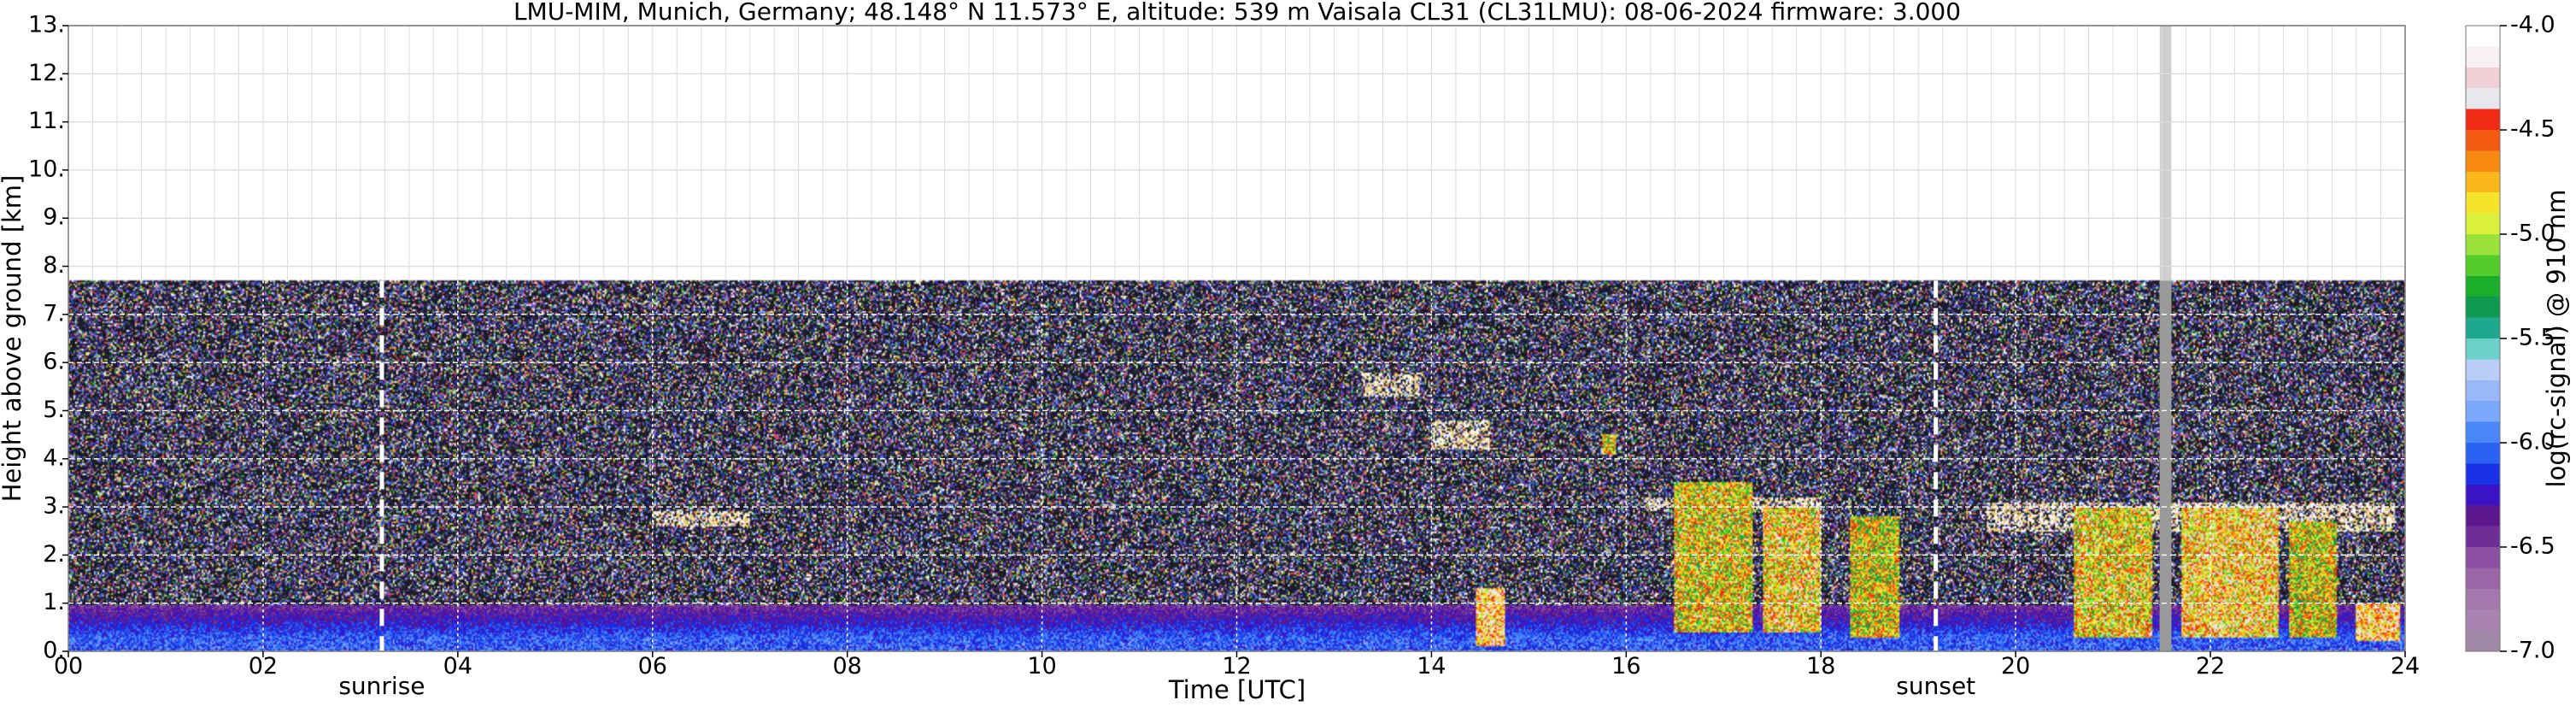 Image resolution: width=2576 pixels, height=706 pixels. Describe the element at coordinates (2405, 666) in the screenshot. I see `x-tick-label: 24` at that location.